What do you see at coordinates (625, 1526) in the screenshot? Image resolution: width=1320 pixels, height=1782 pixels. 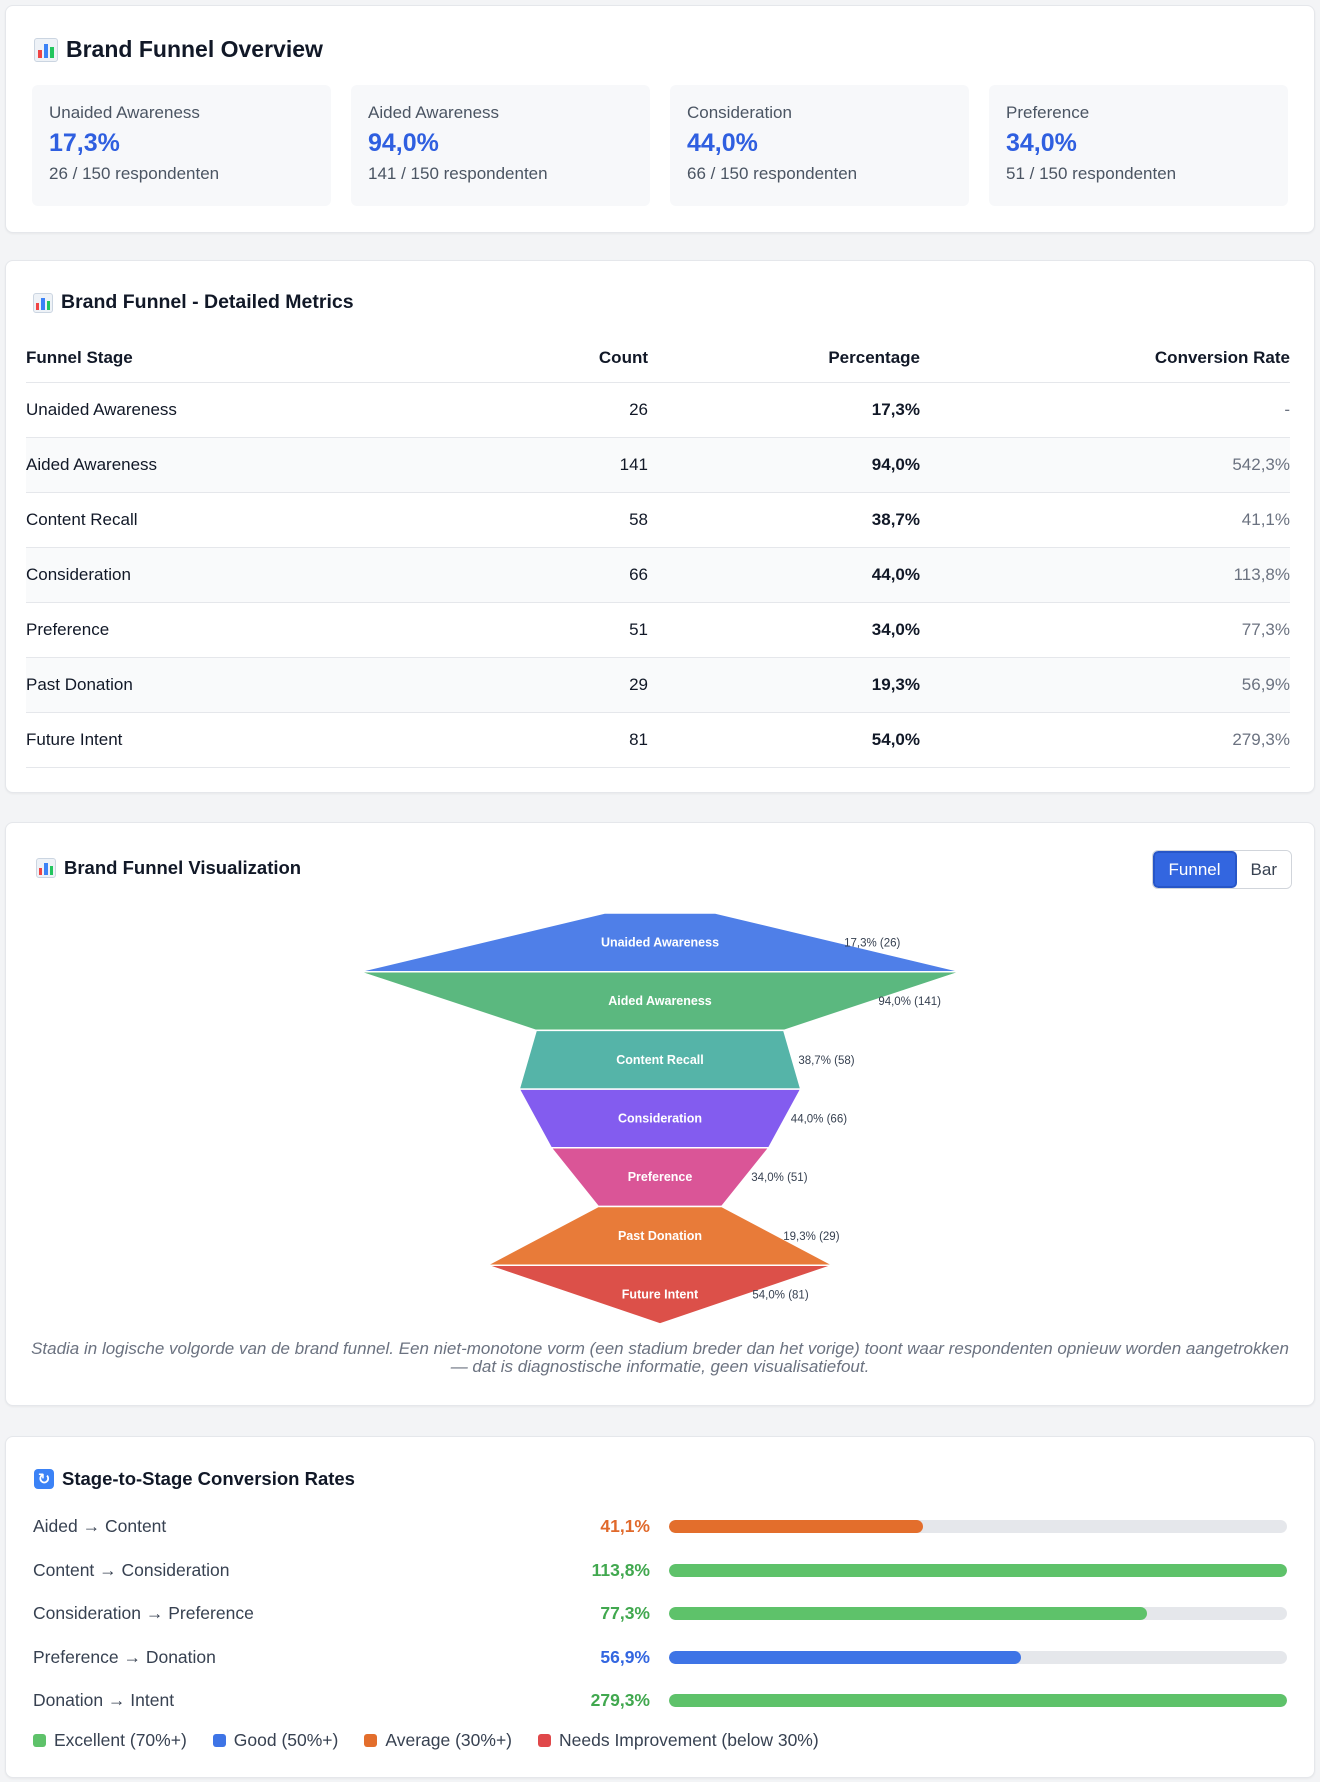 I see `conversion-value: 41,1%` at bounding box center [625, 1526].